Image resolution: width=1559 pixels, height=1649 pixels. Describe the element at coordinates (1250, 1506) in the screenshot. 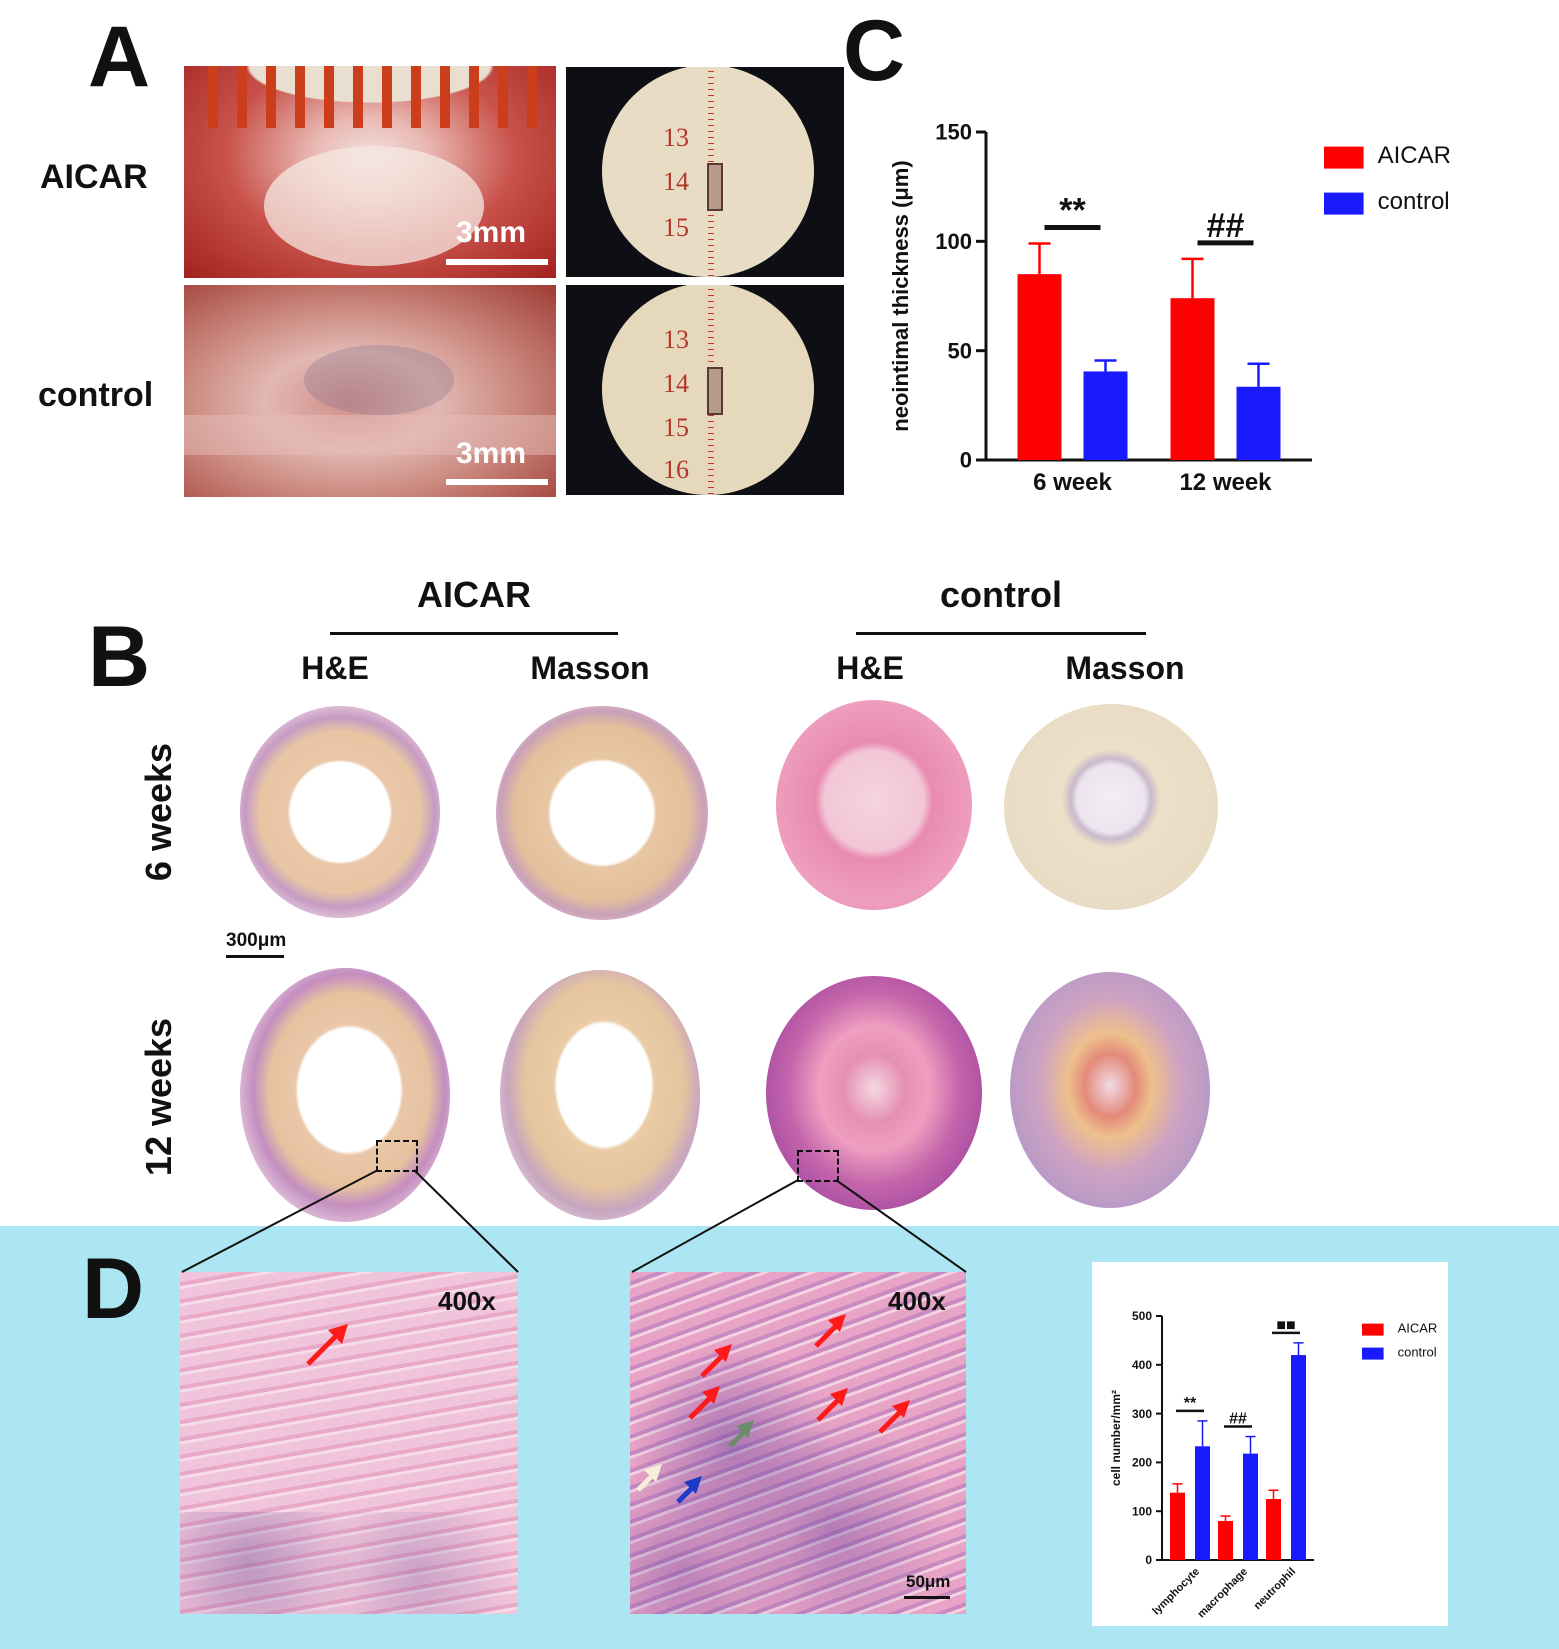

I see `bar-control-macrophage` at that location.